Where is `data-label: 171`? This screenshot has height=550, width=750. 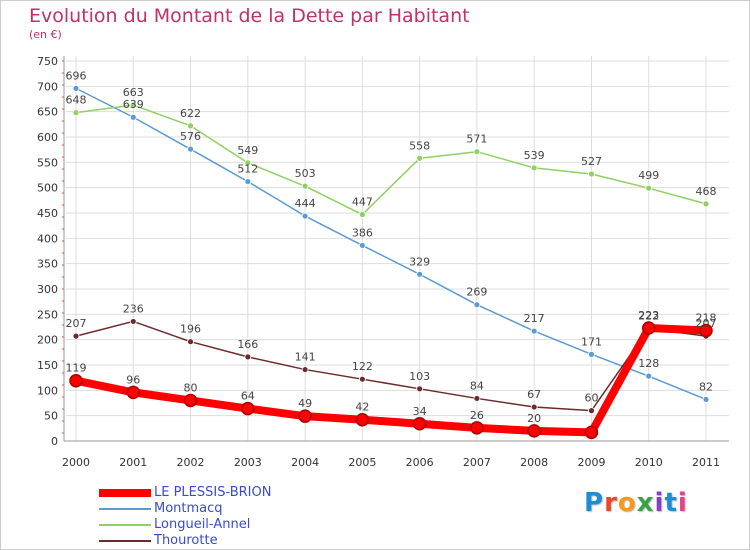 data-label: 171 is located at coordinates (591, 341).